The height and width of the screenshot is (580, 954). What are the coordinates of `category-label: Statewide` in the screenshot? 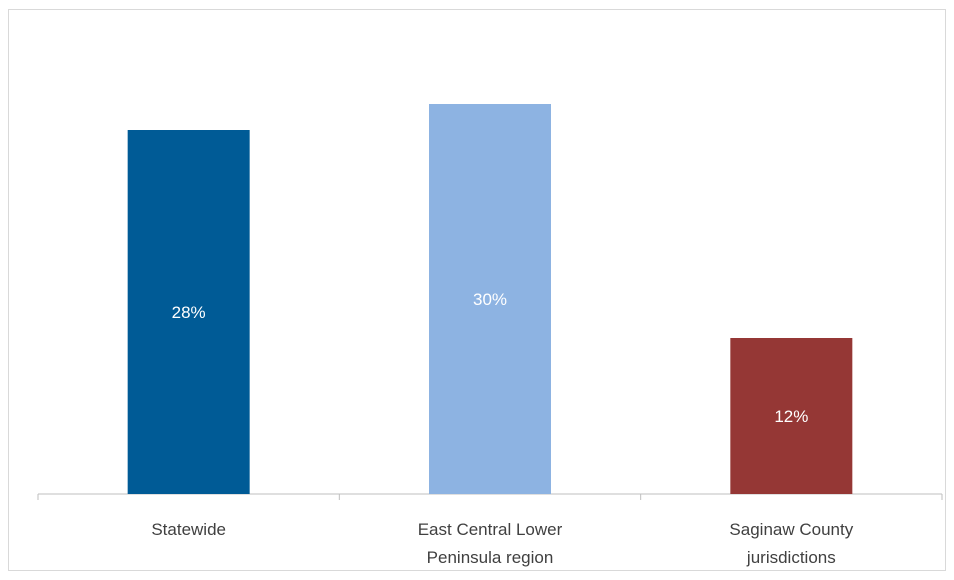 It's located at (188, 529).